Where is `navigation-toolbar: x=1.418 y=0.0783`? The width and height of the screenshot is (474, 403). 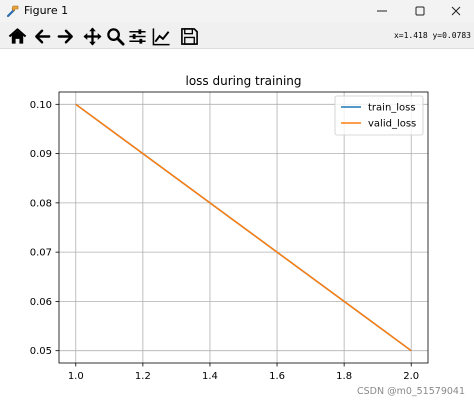
navigation-toolbar: x=1.418 y=0.0783 is located at coordinates (237, 35).